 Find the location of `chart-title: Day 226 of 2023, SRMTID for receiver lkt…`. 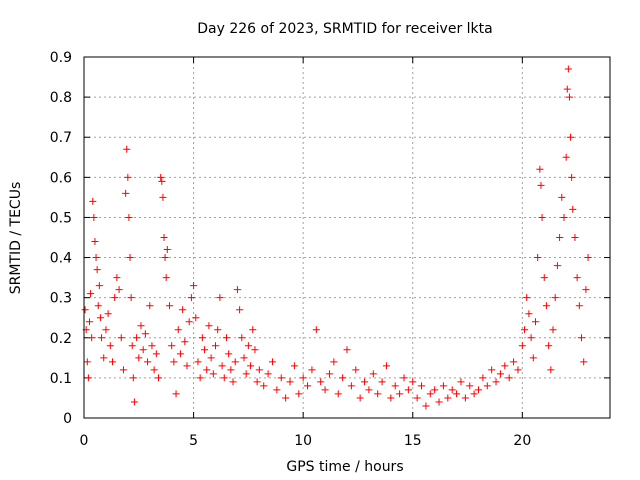

chart-title: Day 226 of 2023, SRMTID for receiver lkt… is located at coordinates (344, 29).